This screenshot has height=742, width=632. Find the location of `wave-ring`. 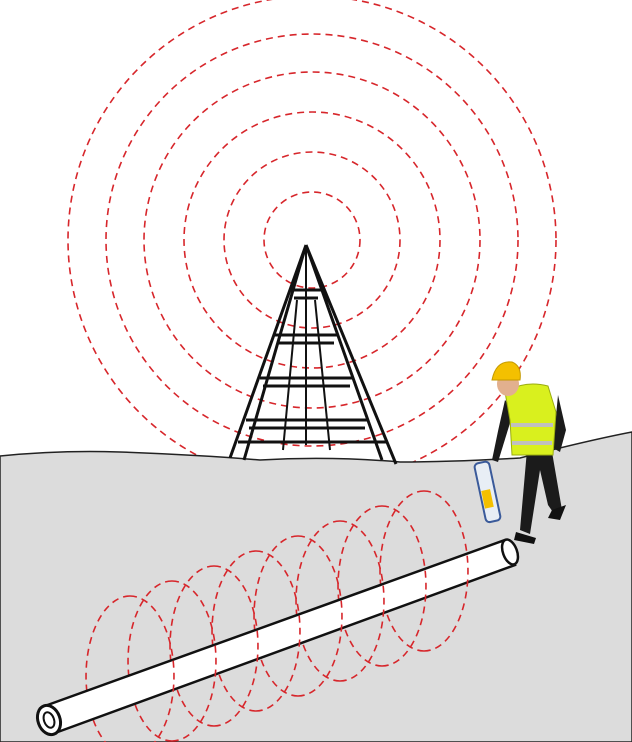

wave-ring is located at coordinates (312, 240).